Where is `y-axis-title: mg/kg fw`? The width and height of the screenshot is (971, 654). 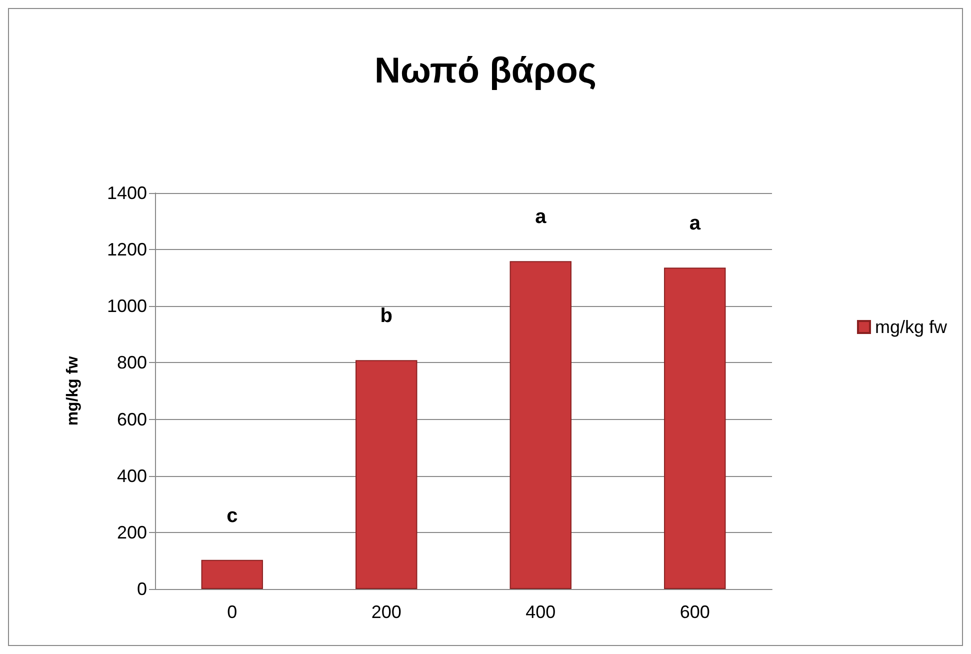
y-axis-title: mg/kg fw is located at coordinates (73, 391).